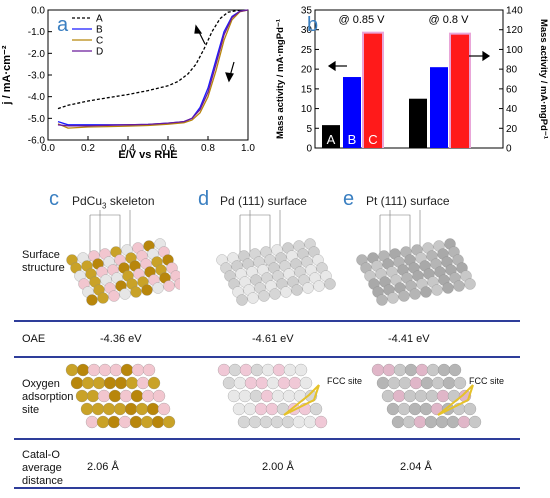 Image resolution: width=550 pixels, height=498 pixels. I want to click on series-line-A, so click(153, 59).